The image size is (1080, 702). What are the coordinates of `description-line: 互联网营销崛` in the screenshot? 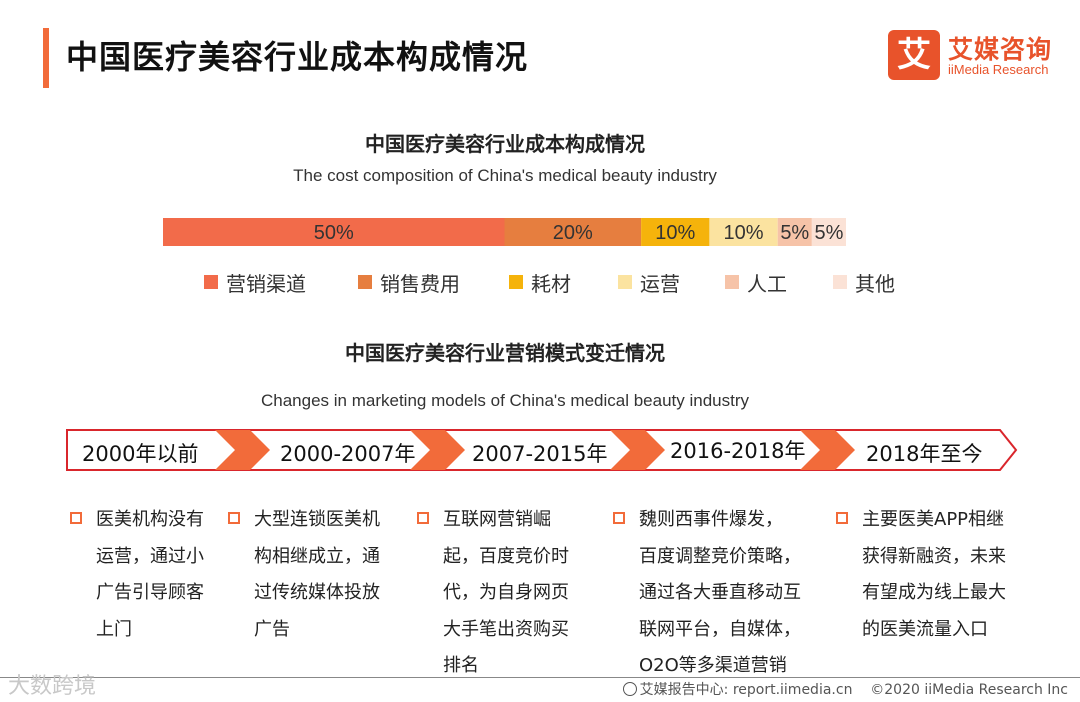 It's located at (497, 519).